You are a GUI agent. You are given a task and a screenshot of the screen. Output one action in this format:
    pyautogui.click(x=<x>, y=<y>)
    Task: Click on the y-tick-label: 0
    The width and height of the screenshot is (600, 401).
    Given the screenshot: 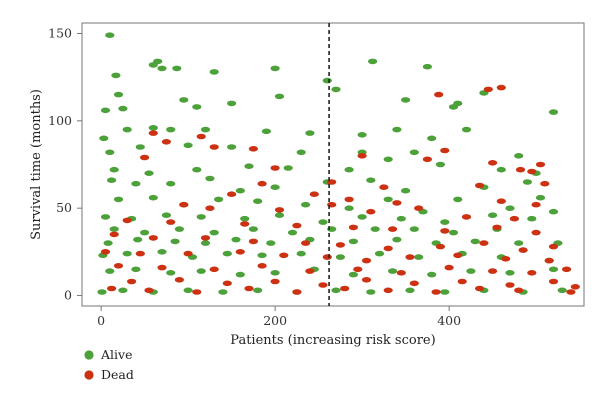 What is the action you would take?
    pyautogui.click(x=68, y=295)
    